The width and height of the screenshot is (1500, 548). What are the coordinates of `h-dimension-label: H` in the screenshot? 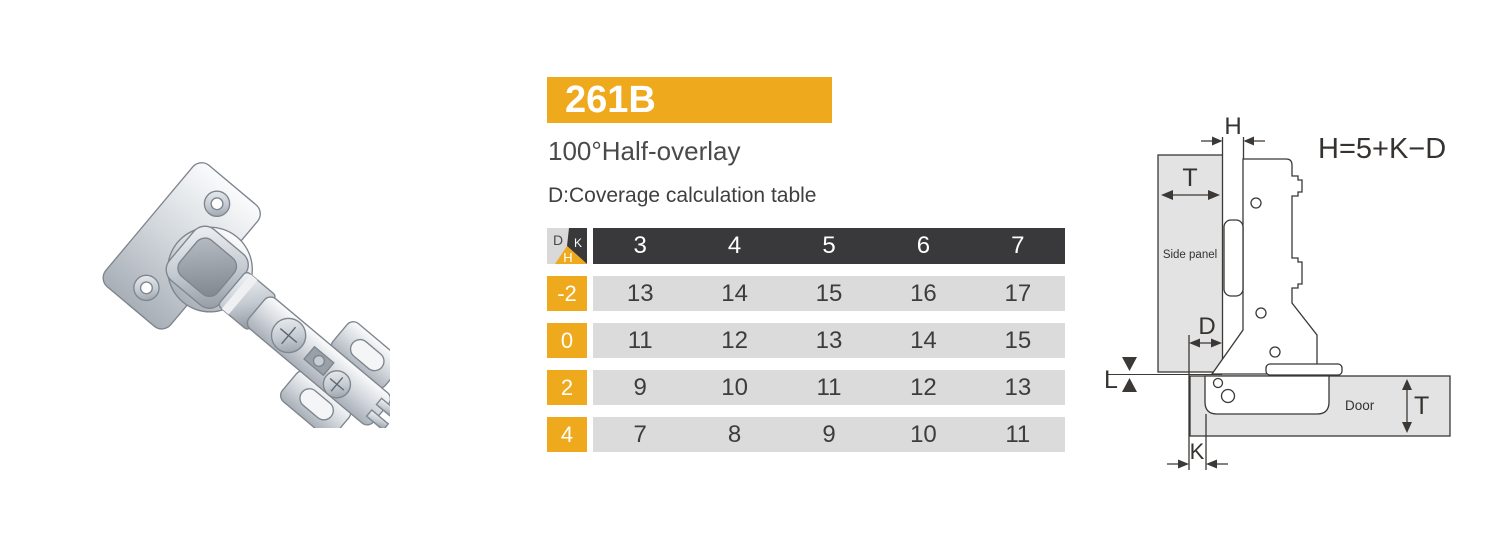 It's located at (1232, 126).